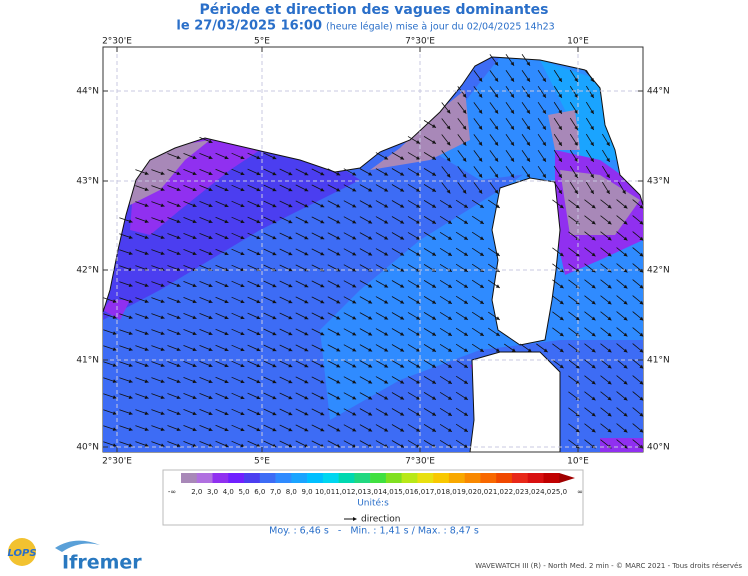  I want to click on colorbar-label: 20,0, so click(481, 492).